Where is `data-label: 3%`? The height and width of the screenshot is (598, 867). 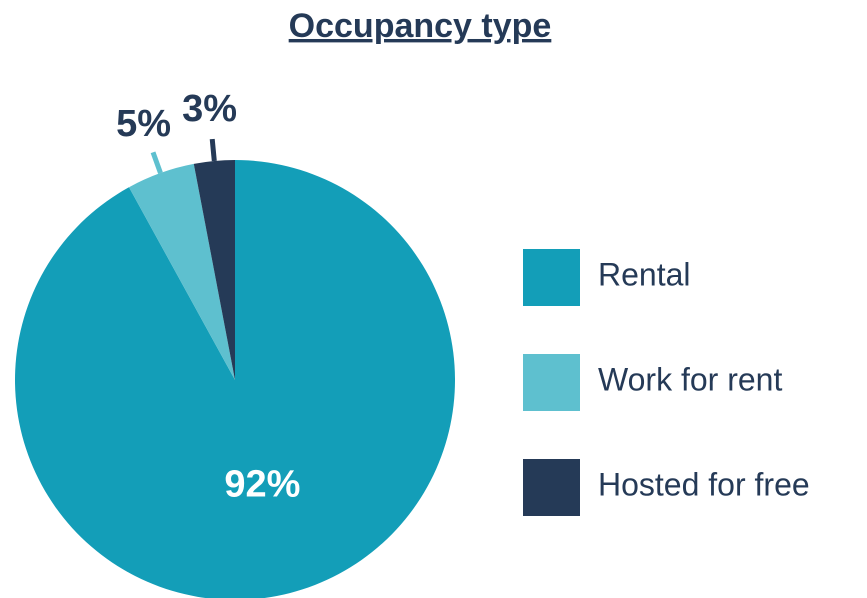
data-label: 3% is located at coordinates (209, 109).